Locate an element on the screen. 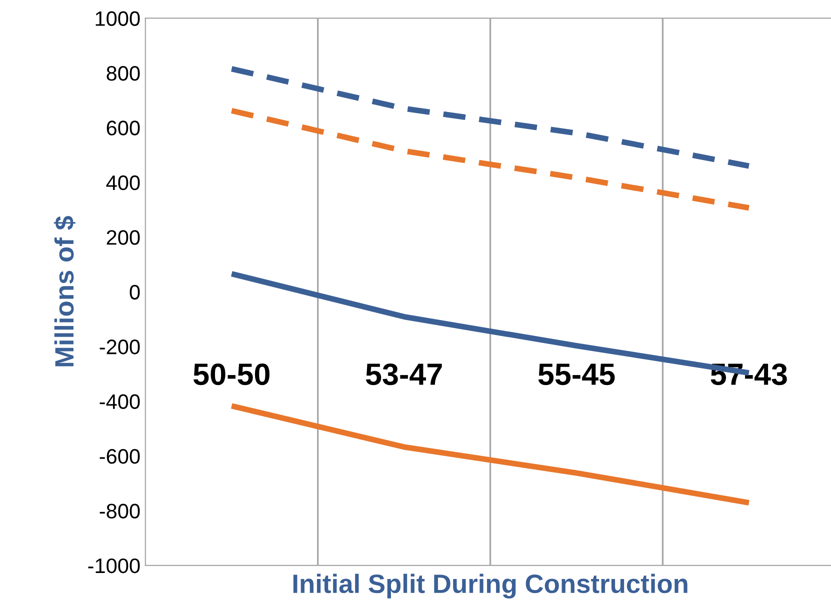 Image resolution: width=831 pixels, height=608 pixels. x-tick-label: 50-50 is located at coordinates (232, 374).